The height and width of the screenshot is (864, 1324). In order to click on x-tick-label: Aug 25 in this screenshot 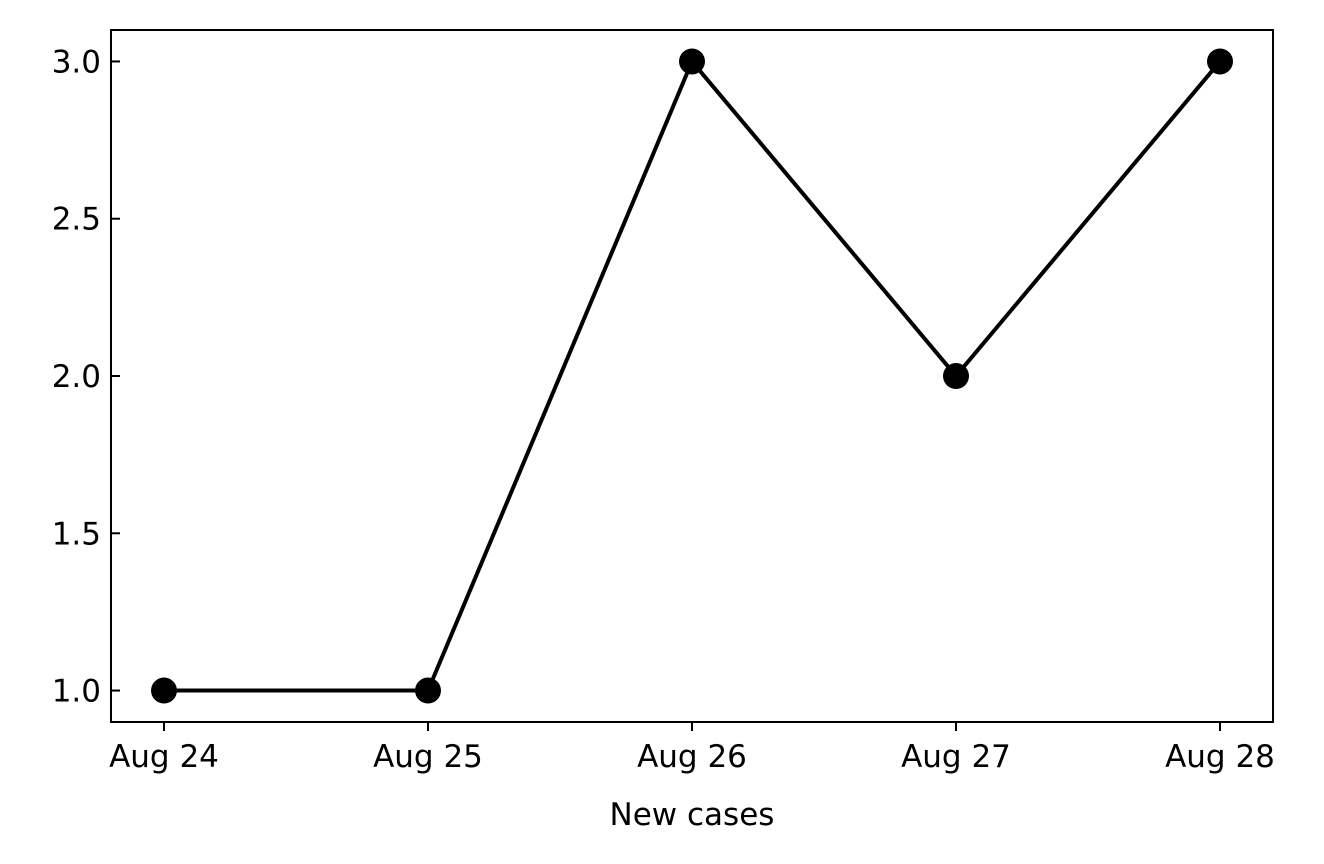, I will do `click(428, 757)`.